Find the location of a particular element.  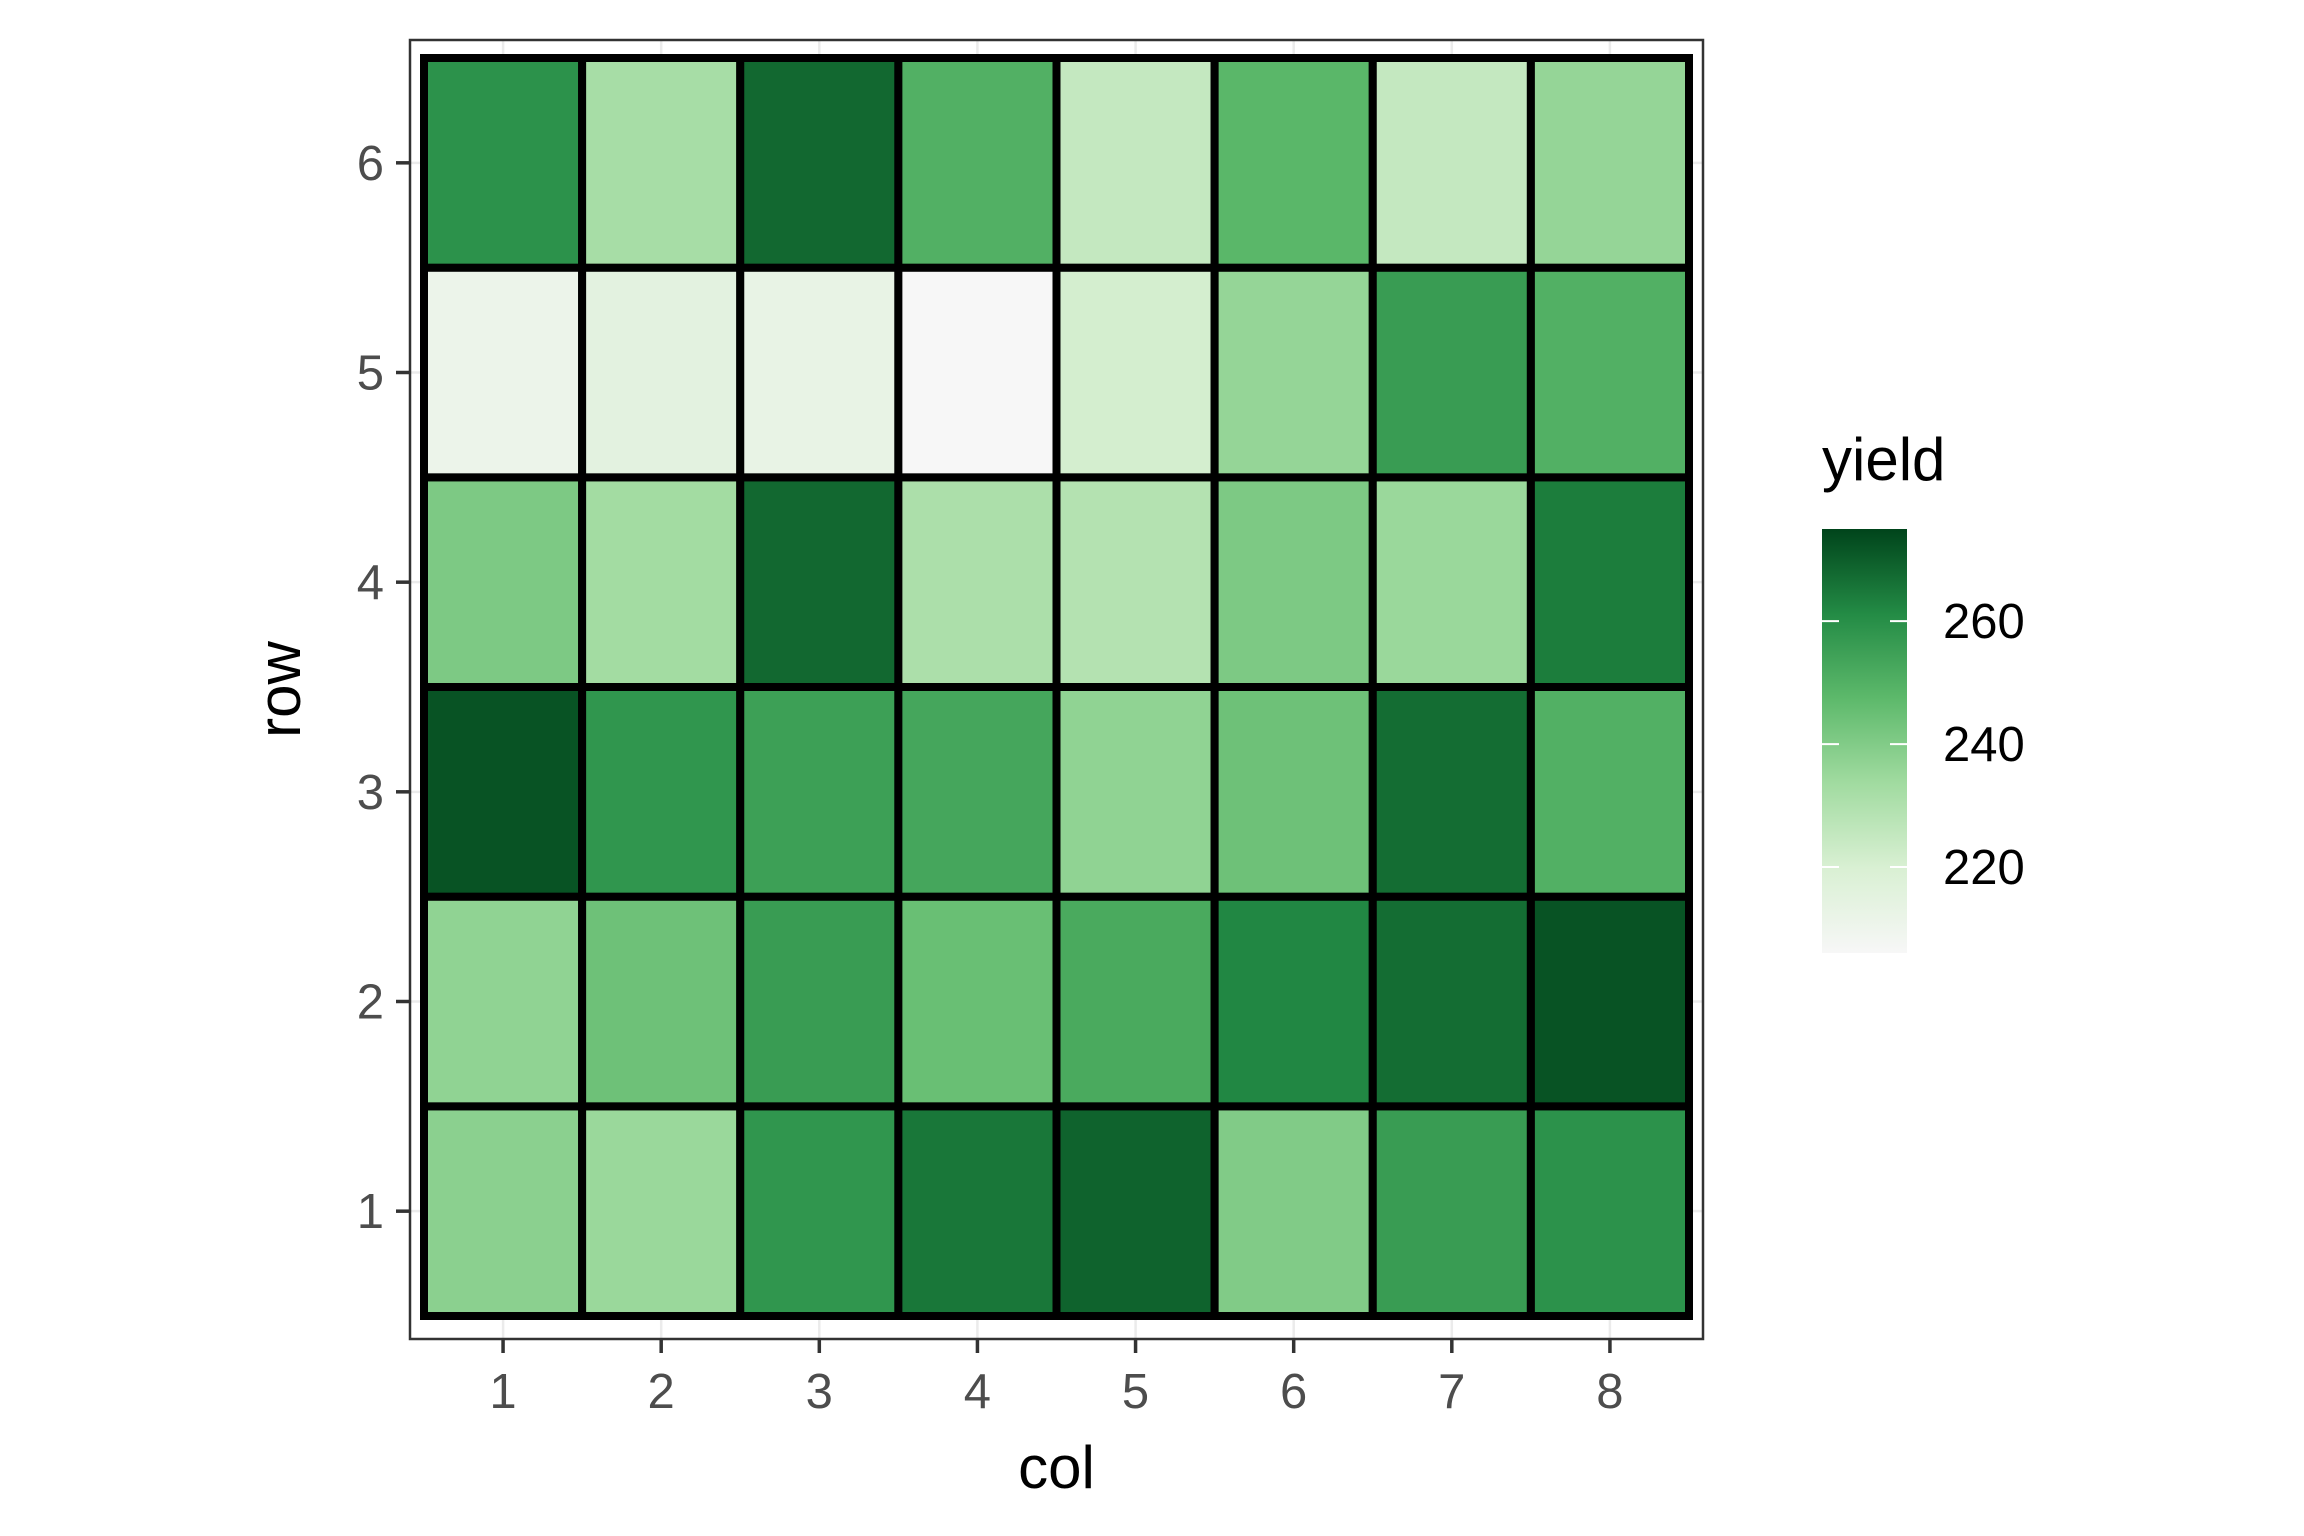

legend-tick-label: 260 is located at coordinates (1984, 622).